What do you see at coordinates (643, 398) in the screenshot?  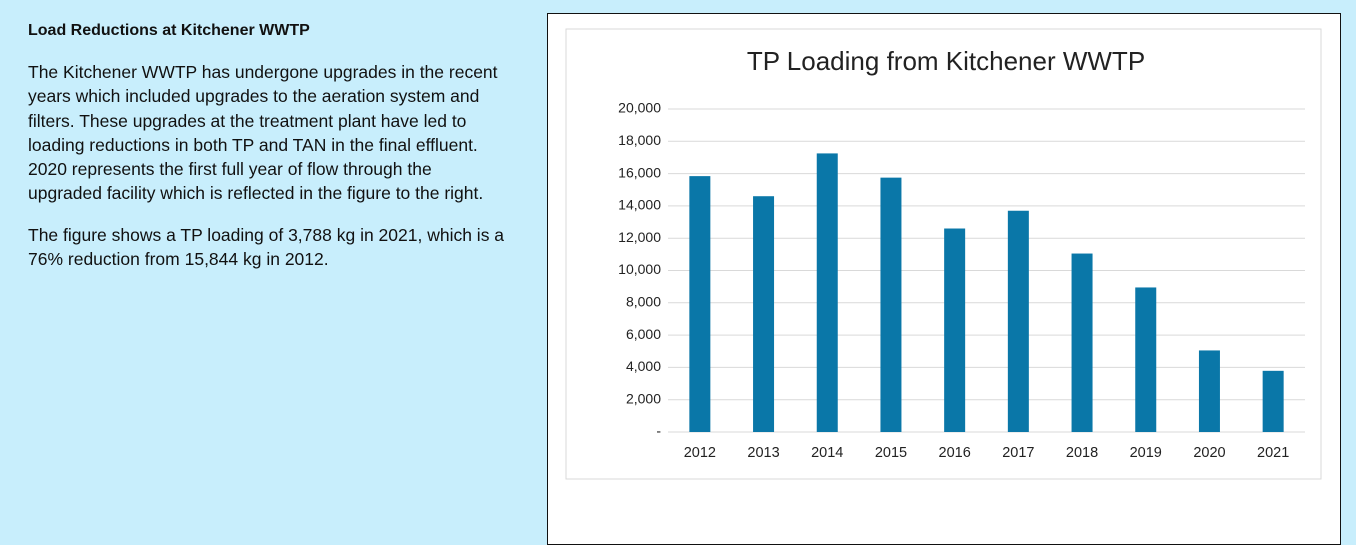 I see `y-tick-label: 2,000` at bounding box center [643, 398].